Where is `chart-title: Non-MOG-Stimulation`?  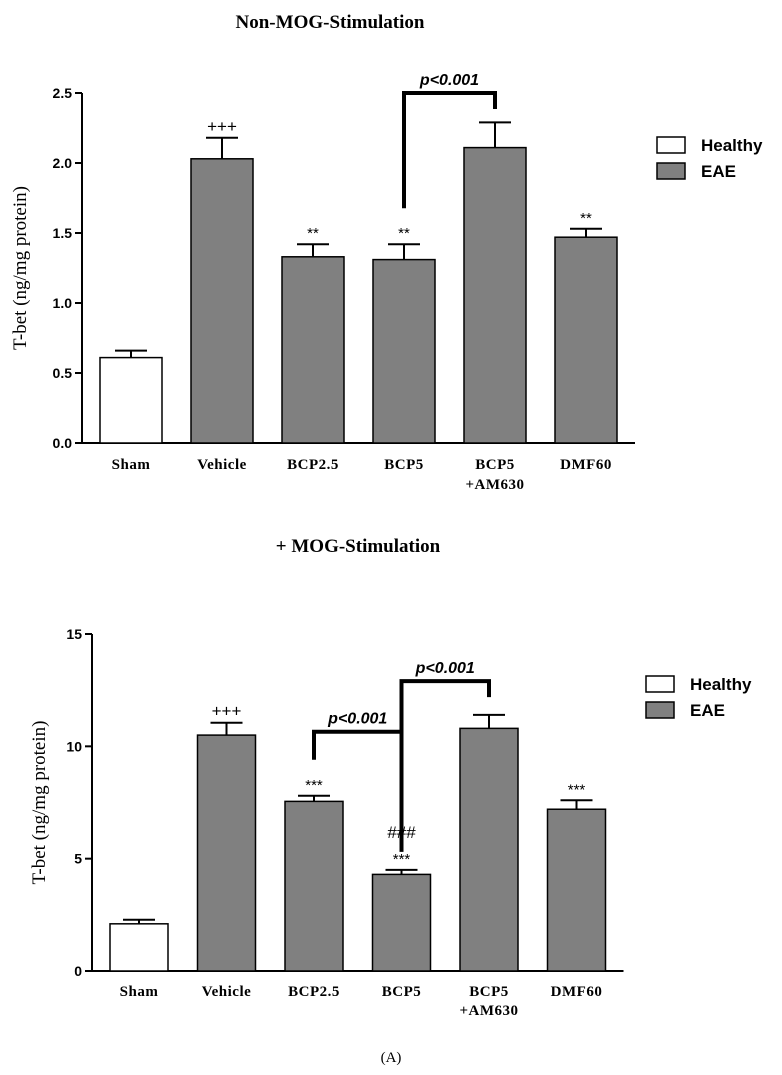 chart-title: Non-MOG-Stimulation is located at coordinates (330, 22).